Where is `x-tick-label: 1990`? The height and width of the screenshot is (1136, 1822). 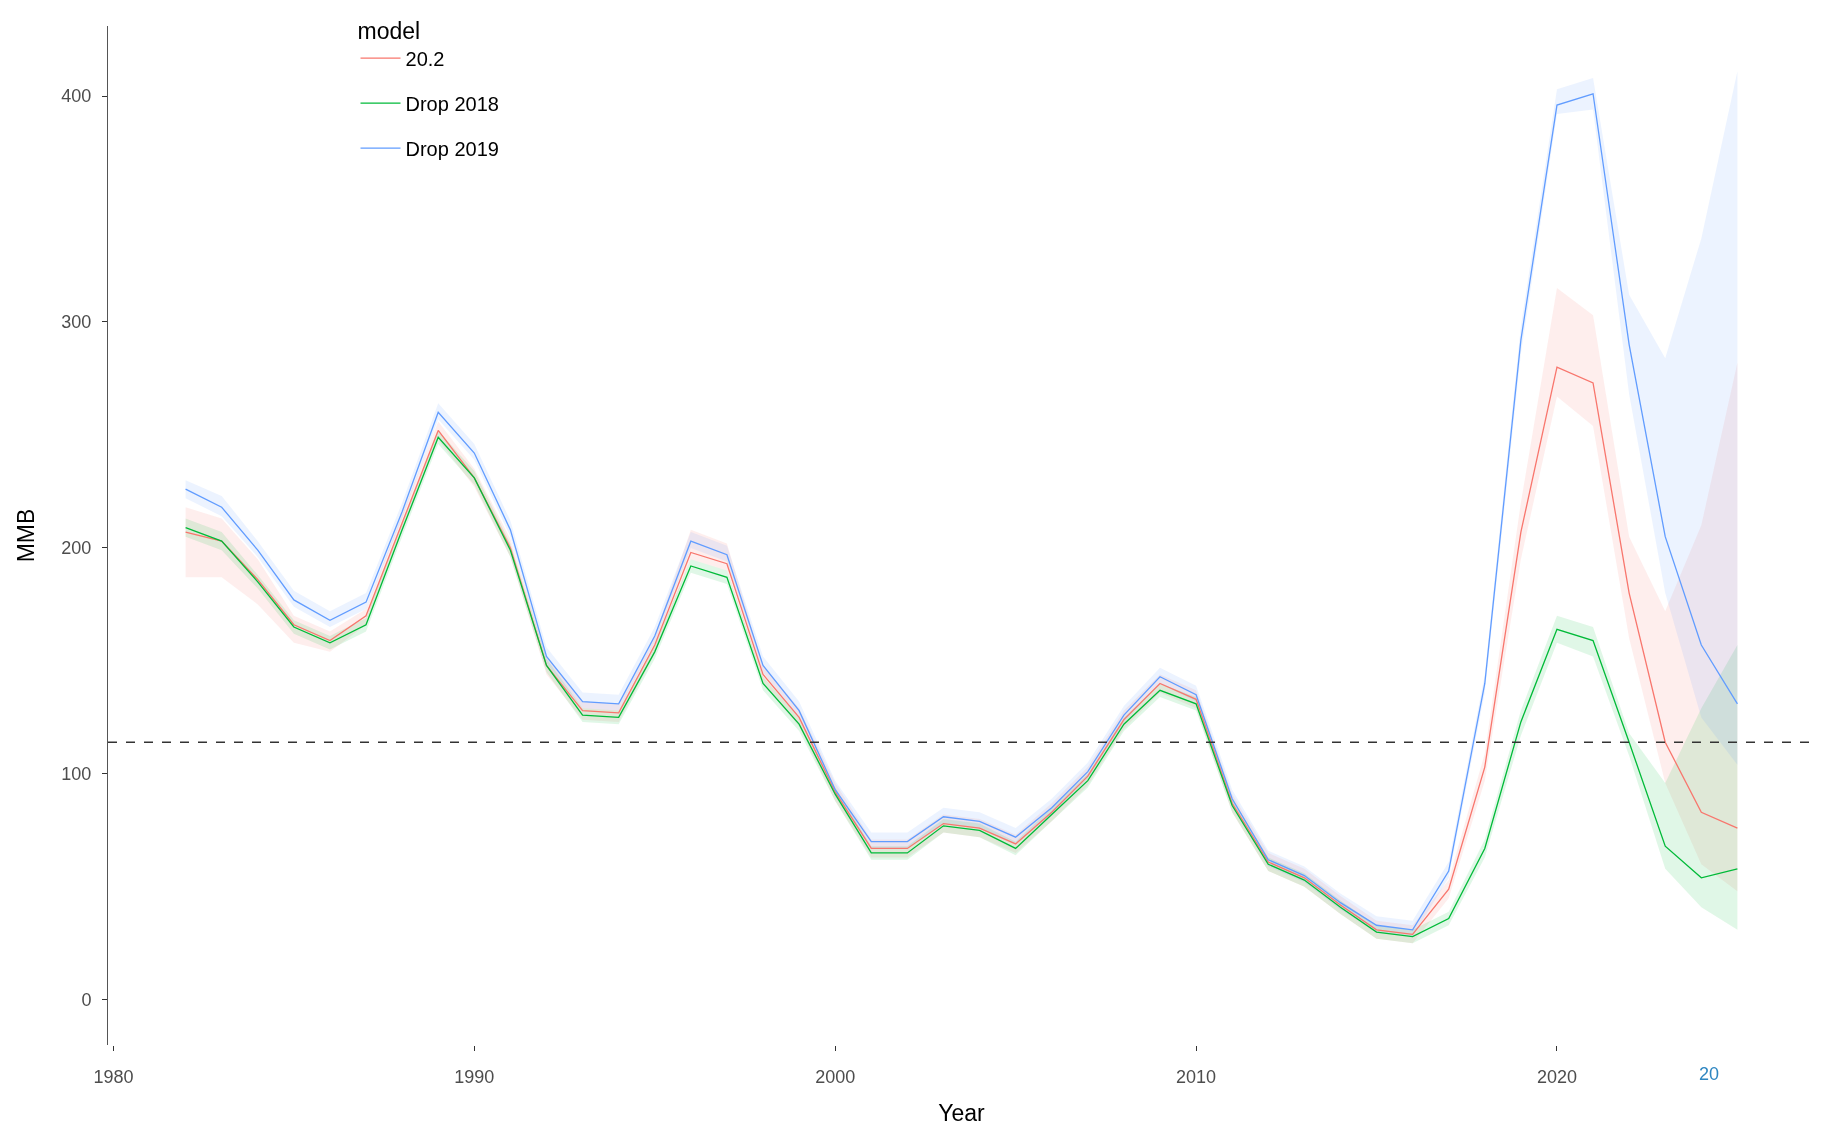
x-tick-label: 1990 is located at coordinates (474, 1076).